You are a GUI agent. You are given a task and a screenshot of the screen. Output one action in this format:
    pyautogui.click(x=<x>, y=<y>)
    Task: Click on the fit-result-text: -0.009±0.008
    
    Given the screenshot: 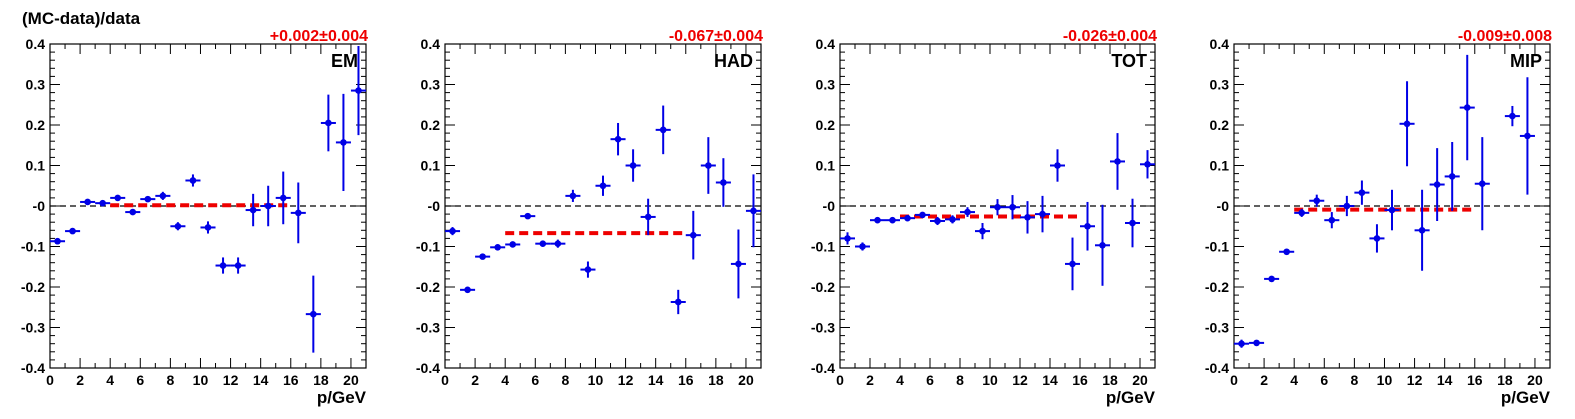 What is the action you would take?
    pyautogui.click(x=1505, y=36)
    